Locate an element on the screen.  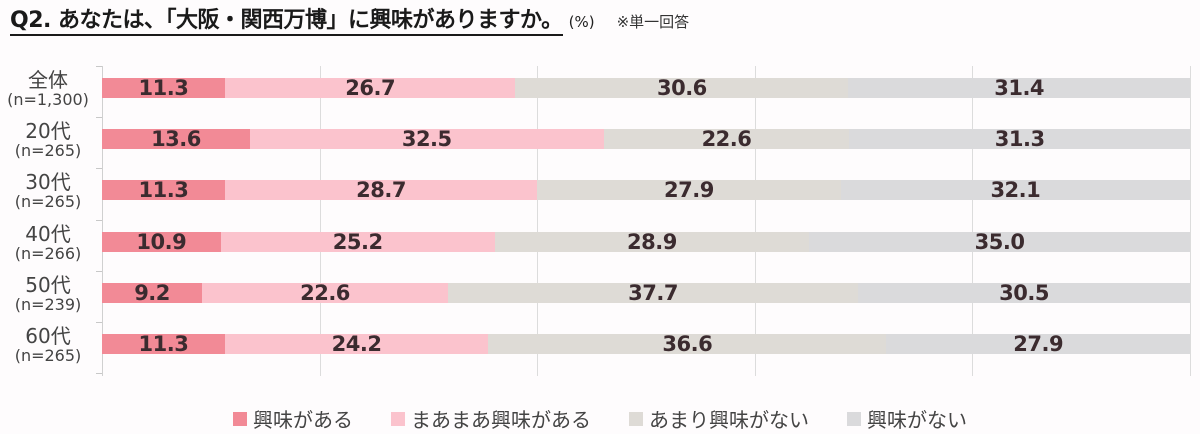
value-label: 28.7 is located at coordinates (381, 190).